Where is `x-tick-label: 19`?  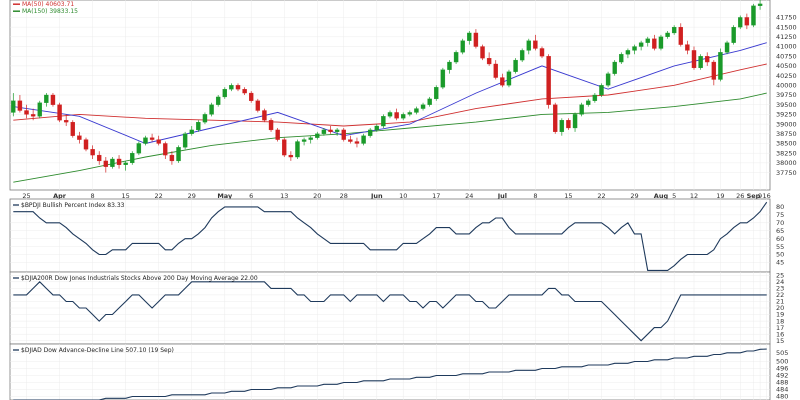
x-tick-label: 19 is located at coordinates (720, 196).